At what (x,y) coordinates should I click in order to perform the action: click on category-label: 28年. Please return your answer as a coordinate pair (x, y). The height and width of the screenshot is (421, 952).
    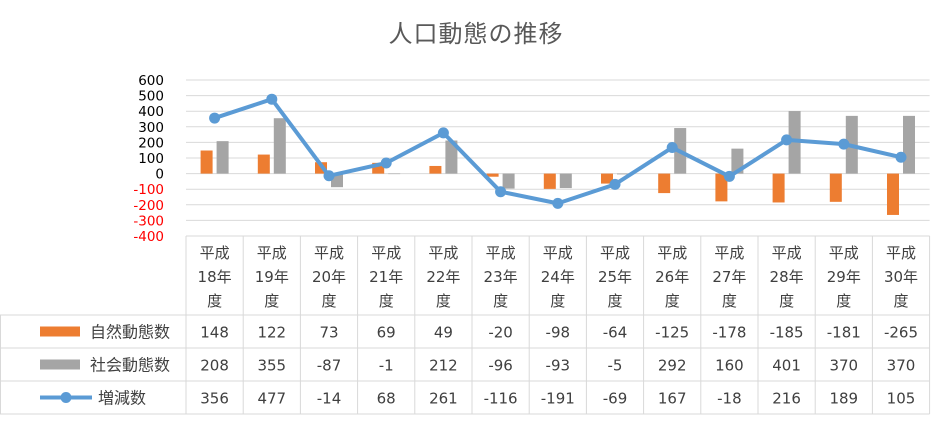
    Looking at the image, I should click on (787, 277).